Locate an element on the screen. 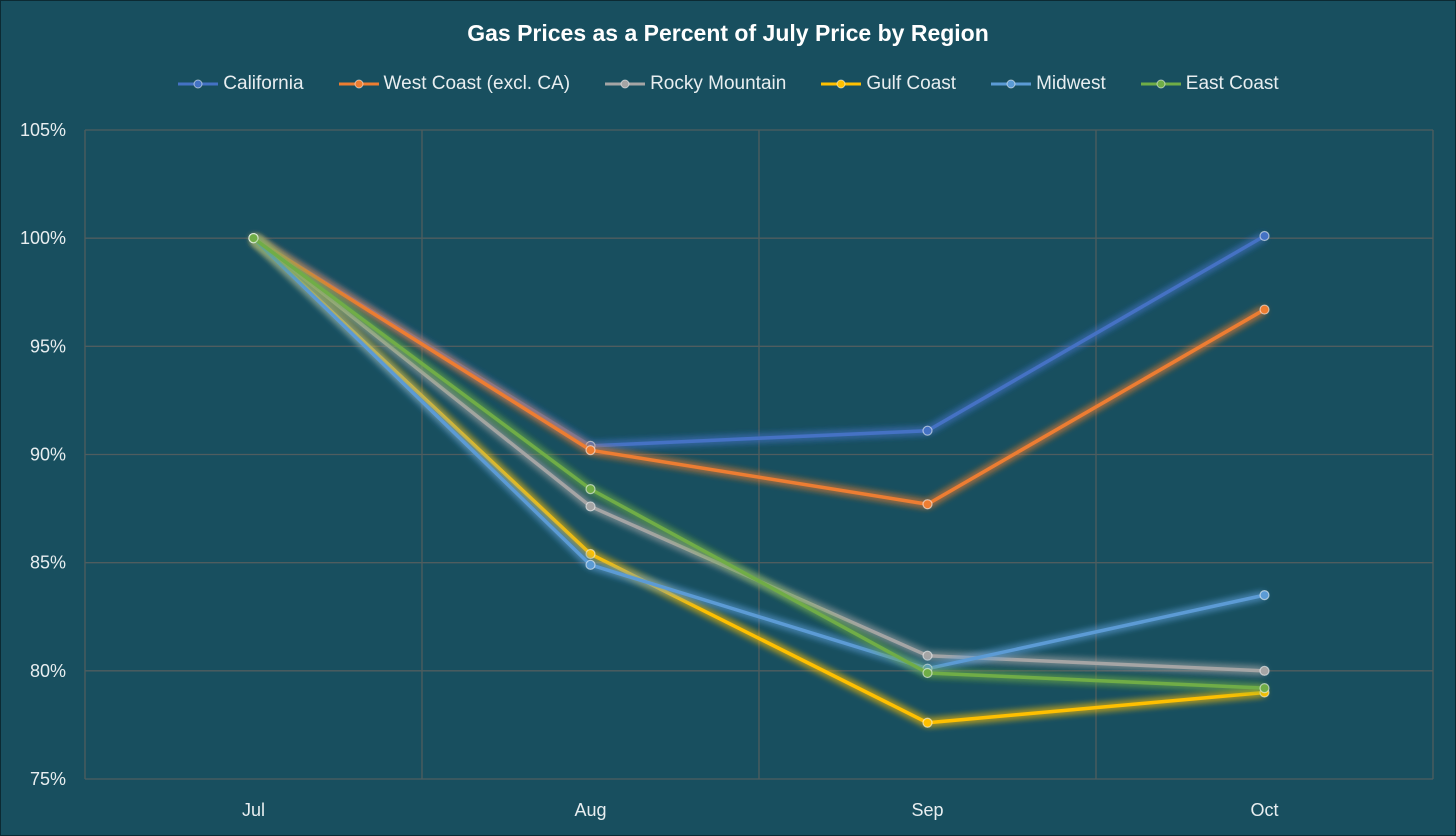 Image resolution: width=1456 pixels, height=836 pixels. y-tick-label: 105% is located at coordinates (43, 130).